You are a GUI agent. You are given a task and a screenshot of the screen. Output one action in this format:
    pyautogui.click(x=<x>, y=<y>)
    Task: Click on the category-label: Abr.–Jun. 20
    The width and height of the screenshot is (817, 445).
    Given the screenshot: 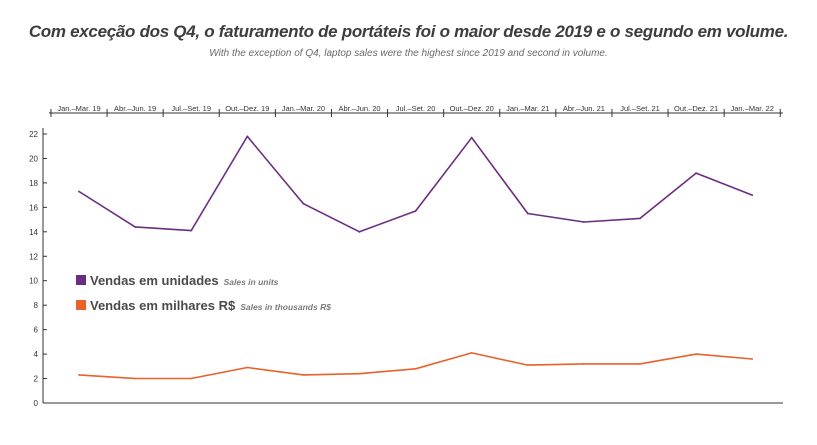 What is the action you would take?
    pyautogui.click(x=359, y=108)
    